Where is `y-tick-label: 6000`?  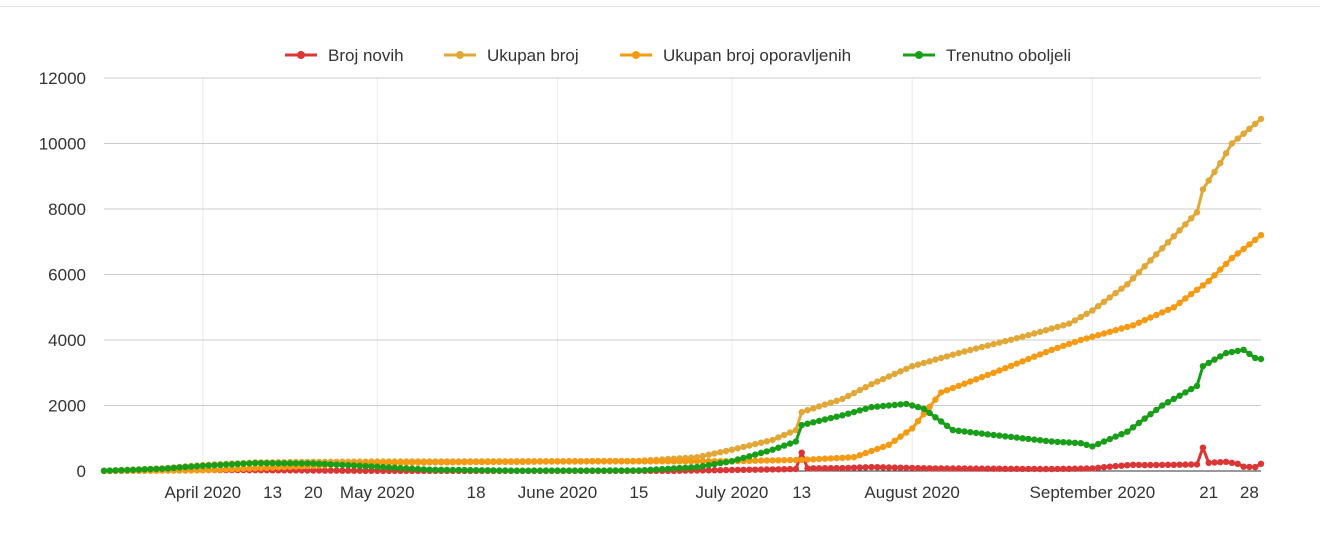 y-tick-label: 6000 is located at coordinates (67, 275).